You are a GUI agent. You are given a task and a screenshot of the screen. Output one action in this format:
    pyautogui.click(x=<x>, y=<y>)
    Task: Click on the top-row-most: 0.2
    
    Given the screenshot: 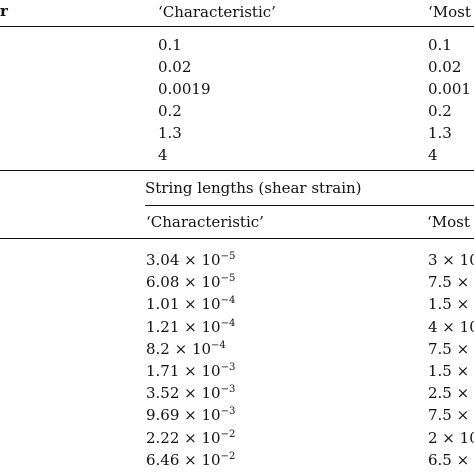 What is the action you would take?
    pyautogui.click(x=440, y=111)
    